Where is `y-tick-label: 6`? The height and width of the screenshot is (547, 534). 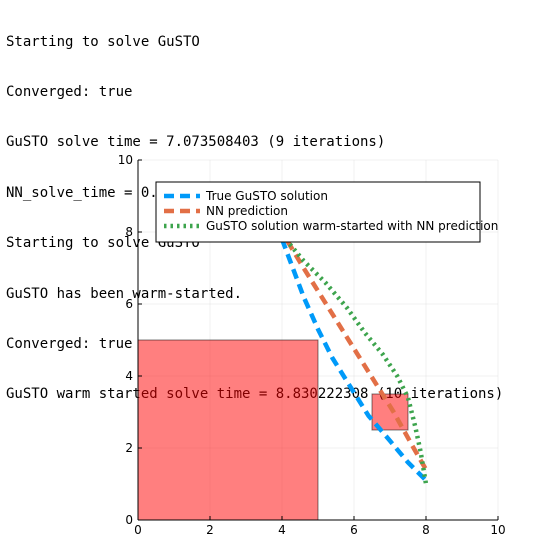
y-tick-label: 6 is located at coordinates (129, 304).